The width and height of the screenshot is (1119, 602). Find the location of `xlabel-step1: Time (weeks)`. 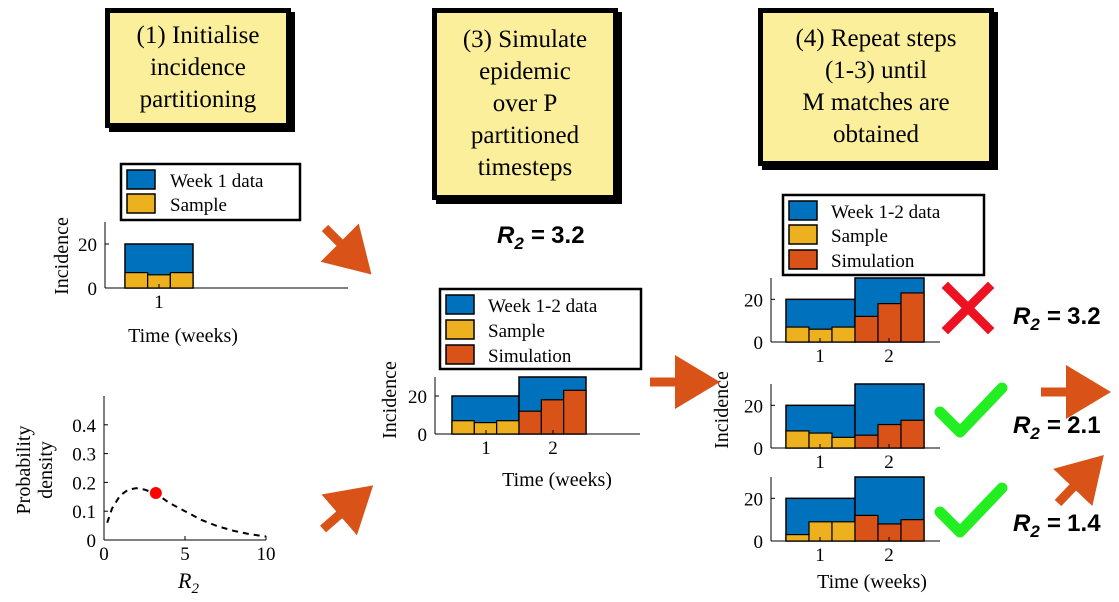

xlabel-step1: Time (weeks) is located at coordinates (183, 336).